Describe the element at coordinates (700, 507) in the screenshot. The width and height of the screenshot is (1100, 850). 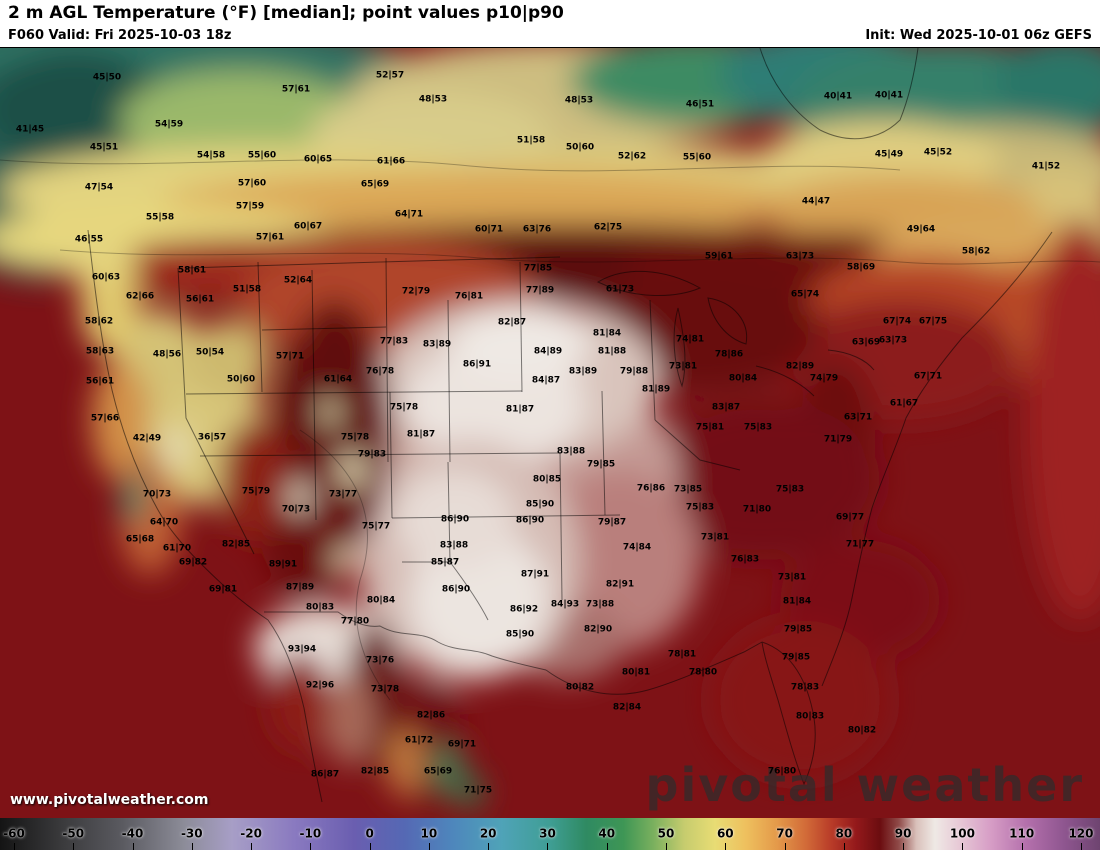
I see `point-value-label: 75|83` at that location.